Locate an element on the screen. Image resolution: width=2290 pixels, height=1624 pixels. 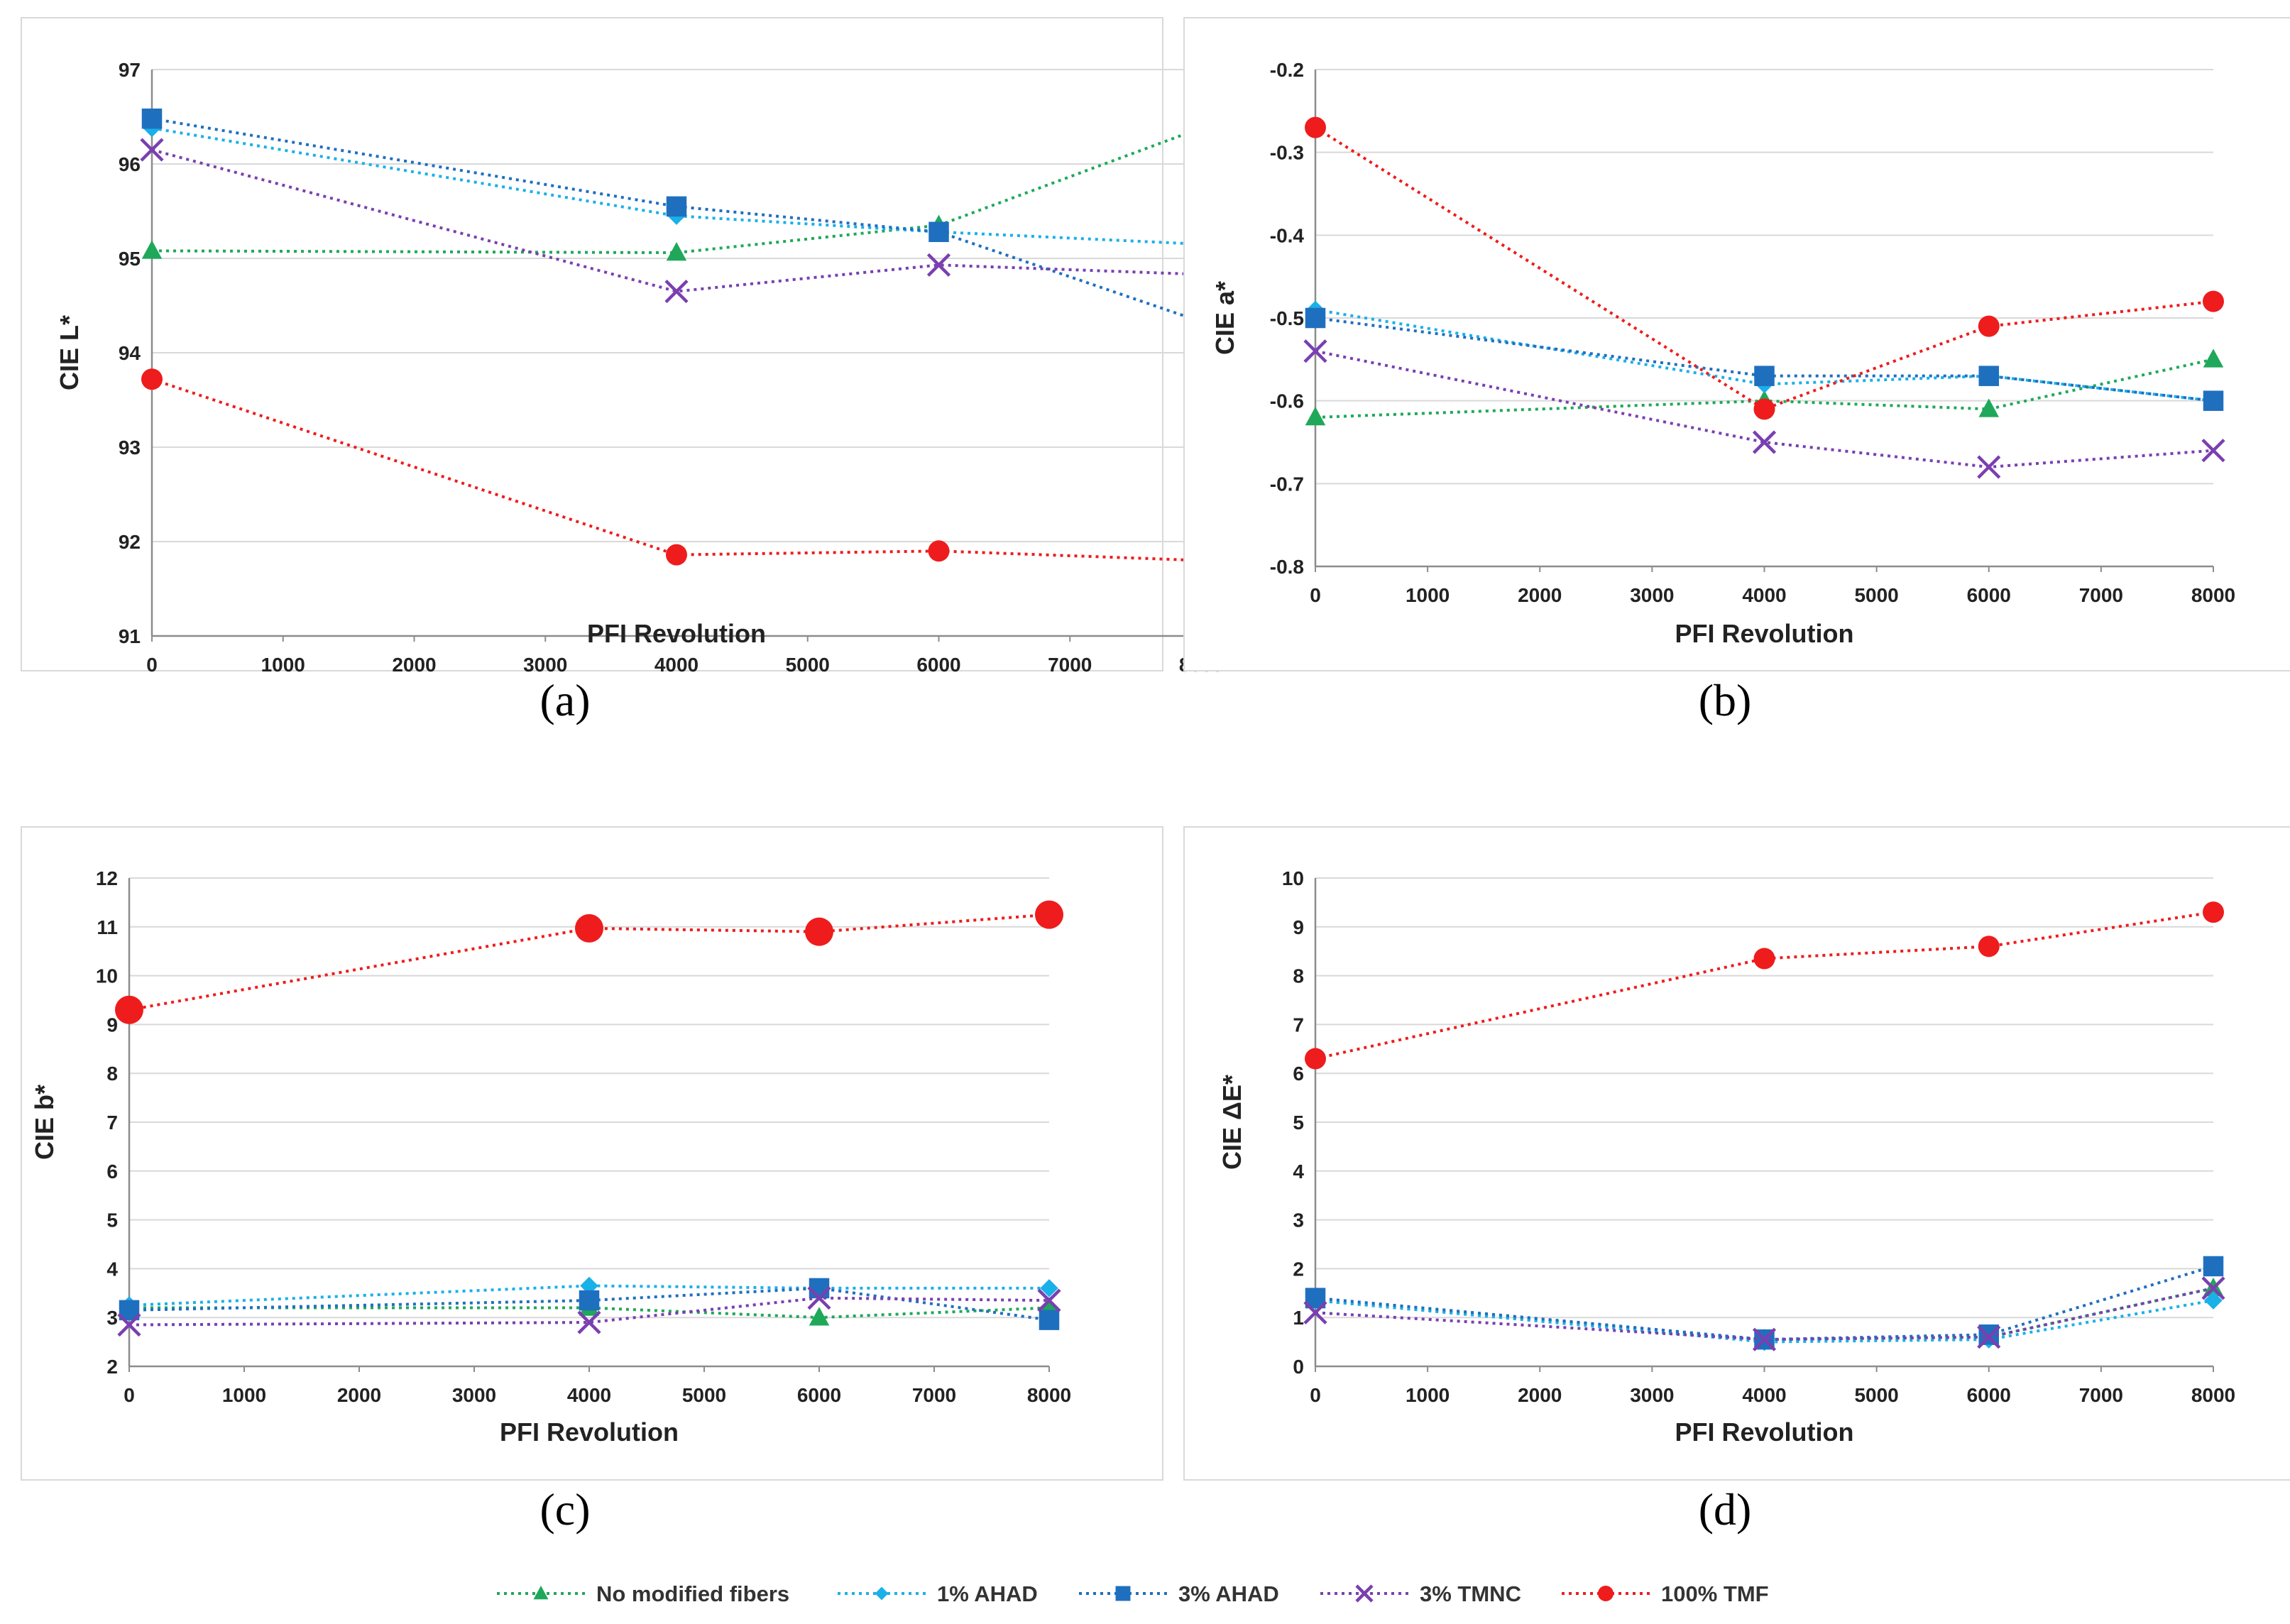
y-axis-title: CIE ΔE* is located at coordinates (1232, 1122).